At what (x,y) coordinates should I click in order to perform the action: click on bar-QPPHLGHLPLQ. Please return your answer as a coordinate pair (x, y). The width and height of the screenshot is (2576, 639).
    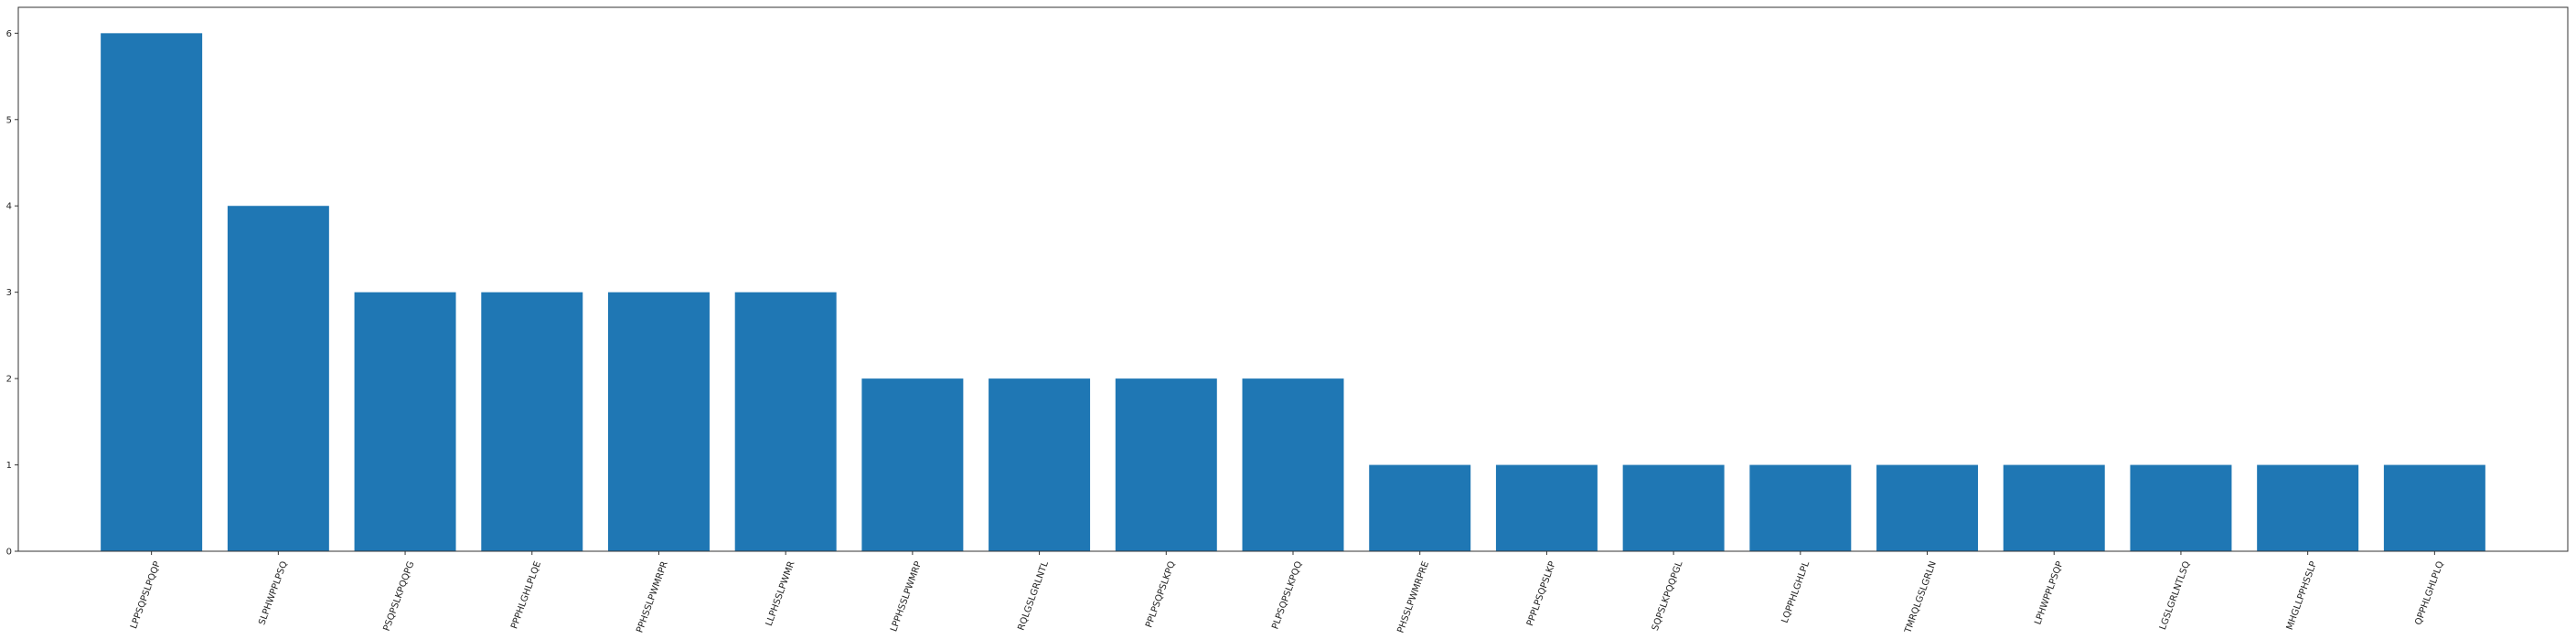
    Looking at the image, I should click on (2434, 508).